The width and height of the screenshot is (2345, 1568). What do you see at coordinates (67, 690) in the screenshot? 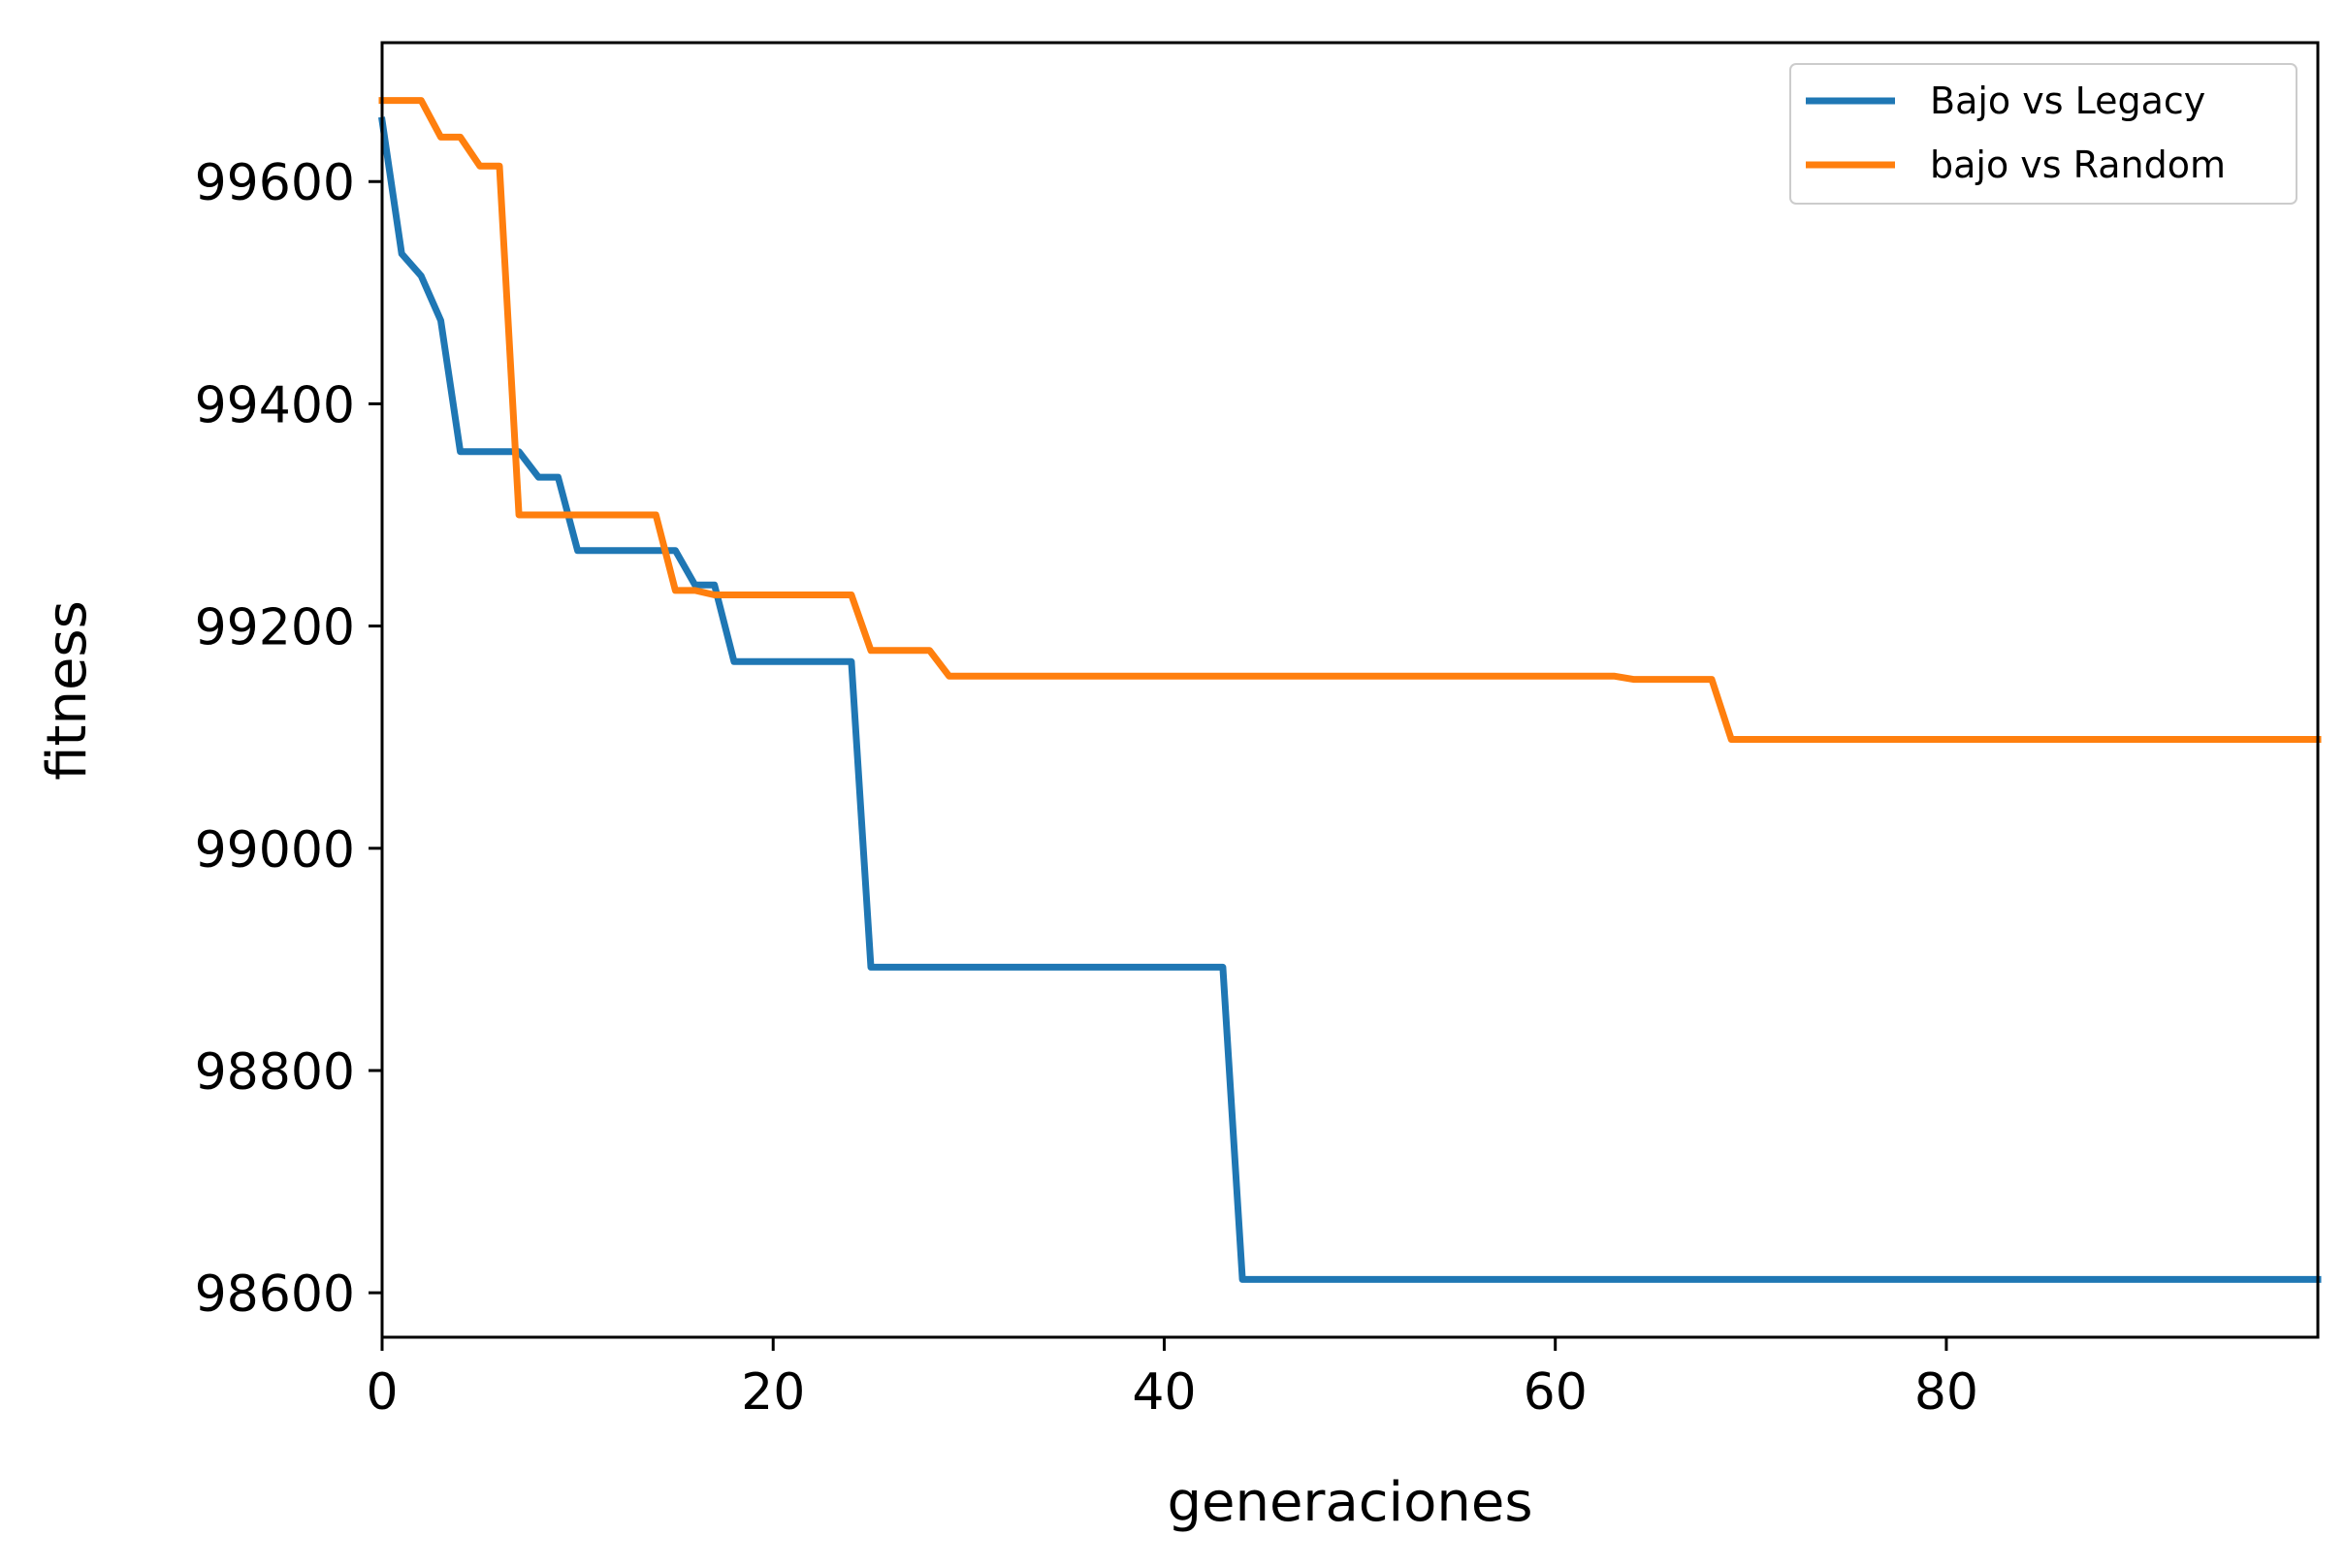
I see `y-axis-label: fitness` at bounding box center [67, 690].